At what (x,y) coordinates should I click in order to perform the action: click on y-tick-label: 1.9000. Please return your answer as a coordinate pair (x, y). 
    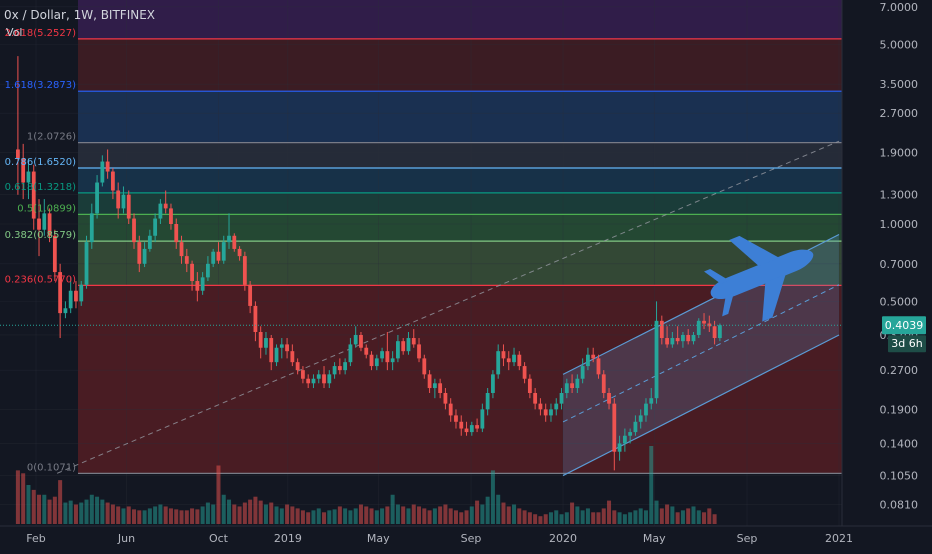
    Looking at the image, I should click on (899, 152).